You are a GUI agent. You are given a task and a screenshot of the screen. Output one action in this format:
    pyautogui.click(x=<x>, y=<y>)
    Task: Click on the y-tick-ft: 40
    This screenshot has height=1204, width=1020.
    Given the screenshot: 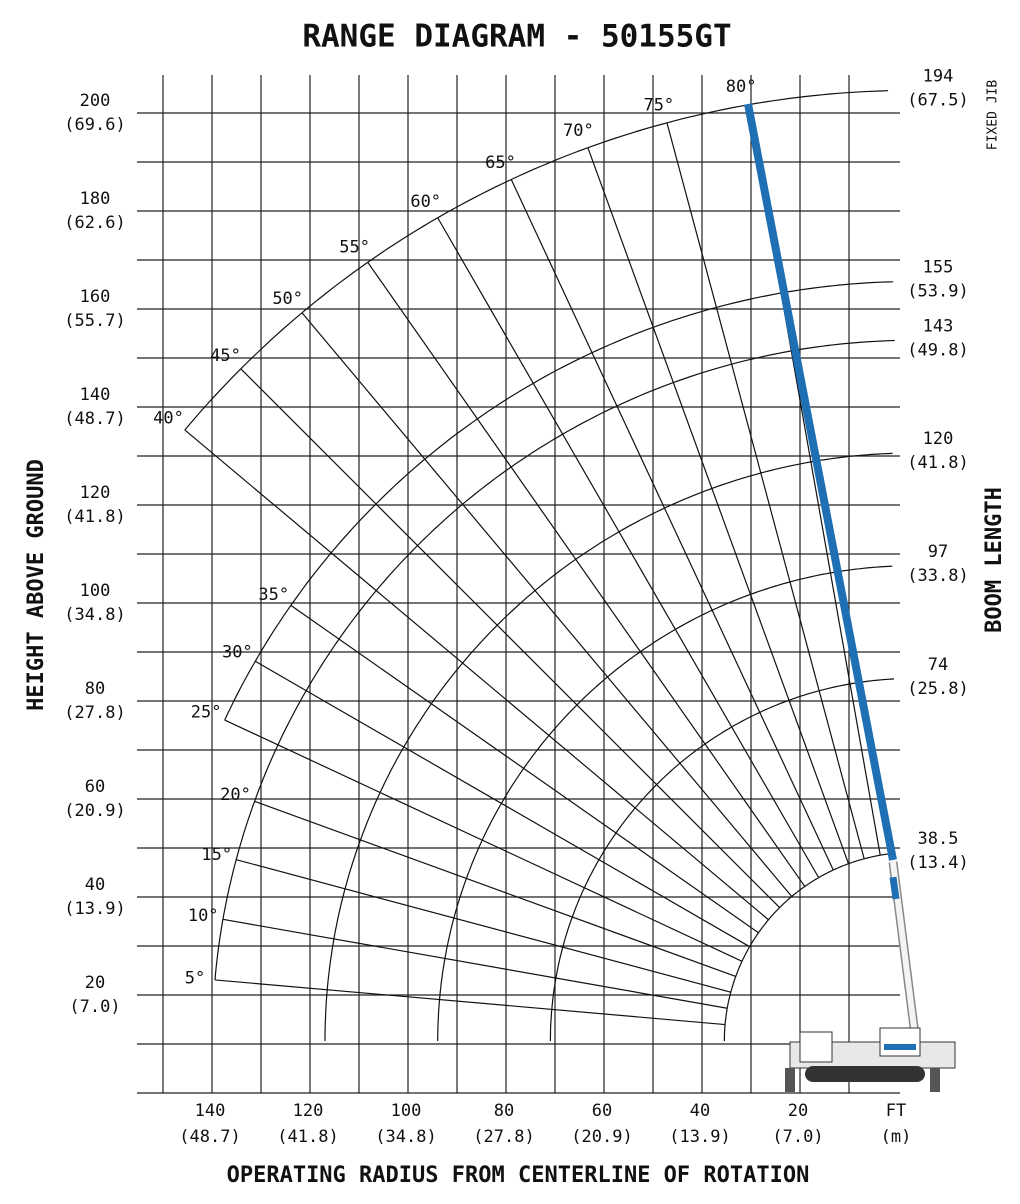 What is the action you would take?
    pyautogui.click(x=95, y=885)
    